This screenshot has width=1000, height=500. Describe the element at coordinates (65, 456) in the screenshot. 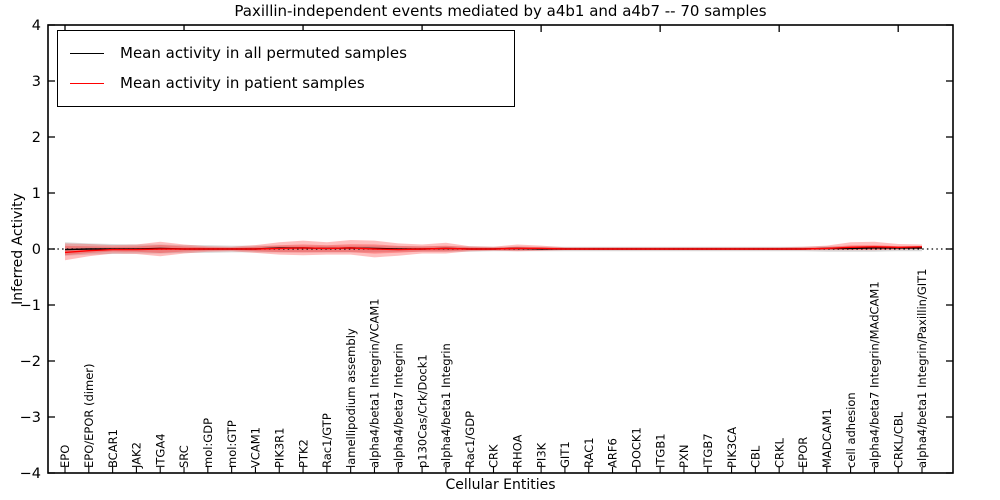

I see `x-category-label: EPO` at that location.